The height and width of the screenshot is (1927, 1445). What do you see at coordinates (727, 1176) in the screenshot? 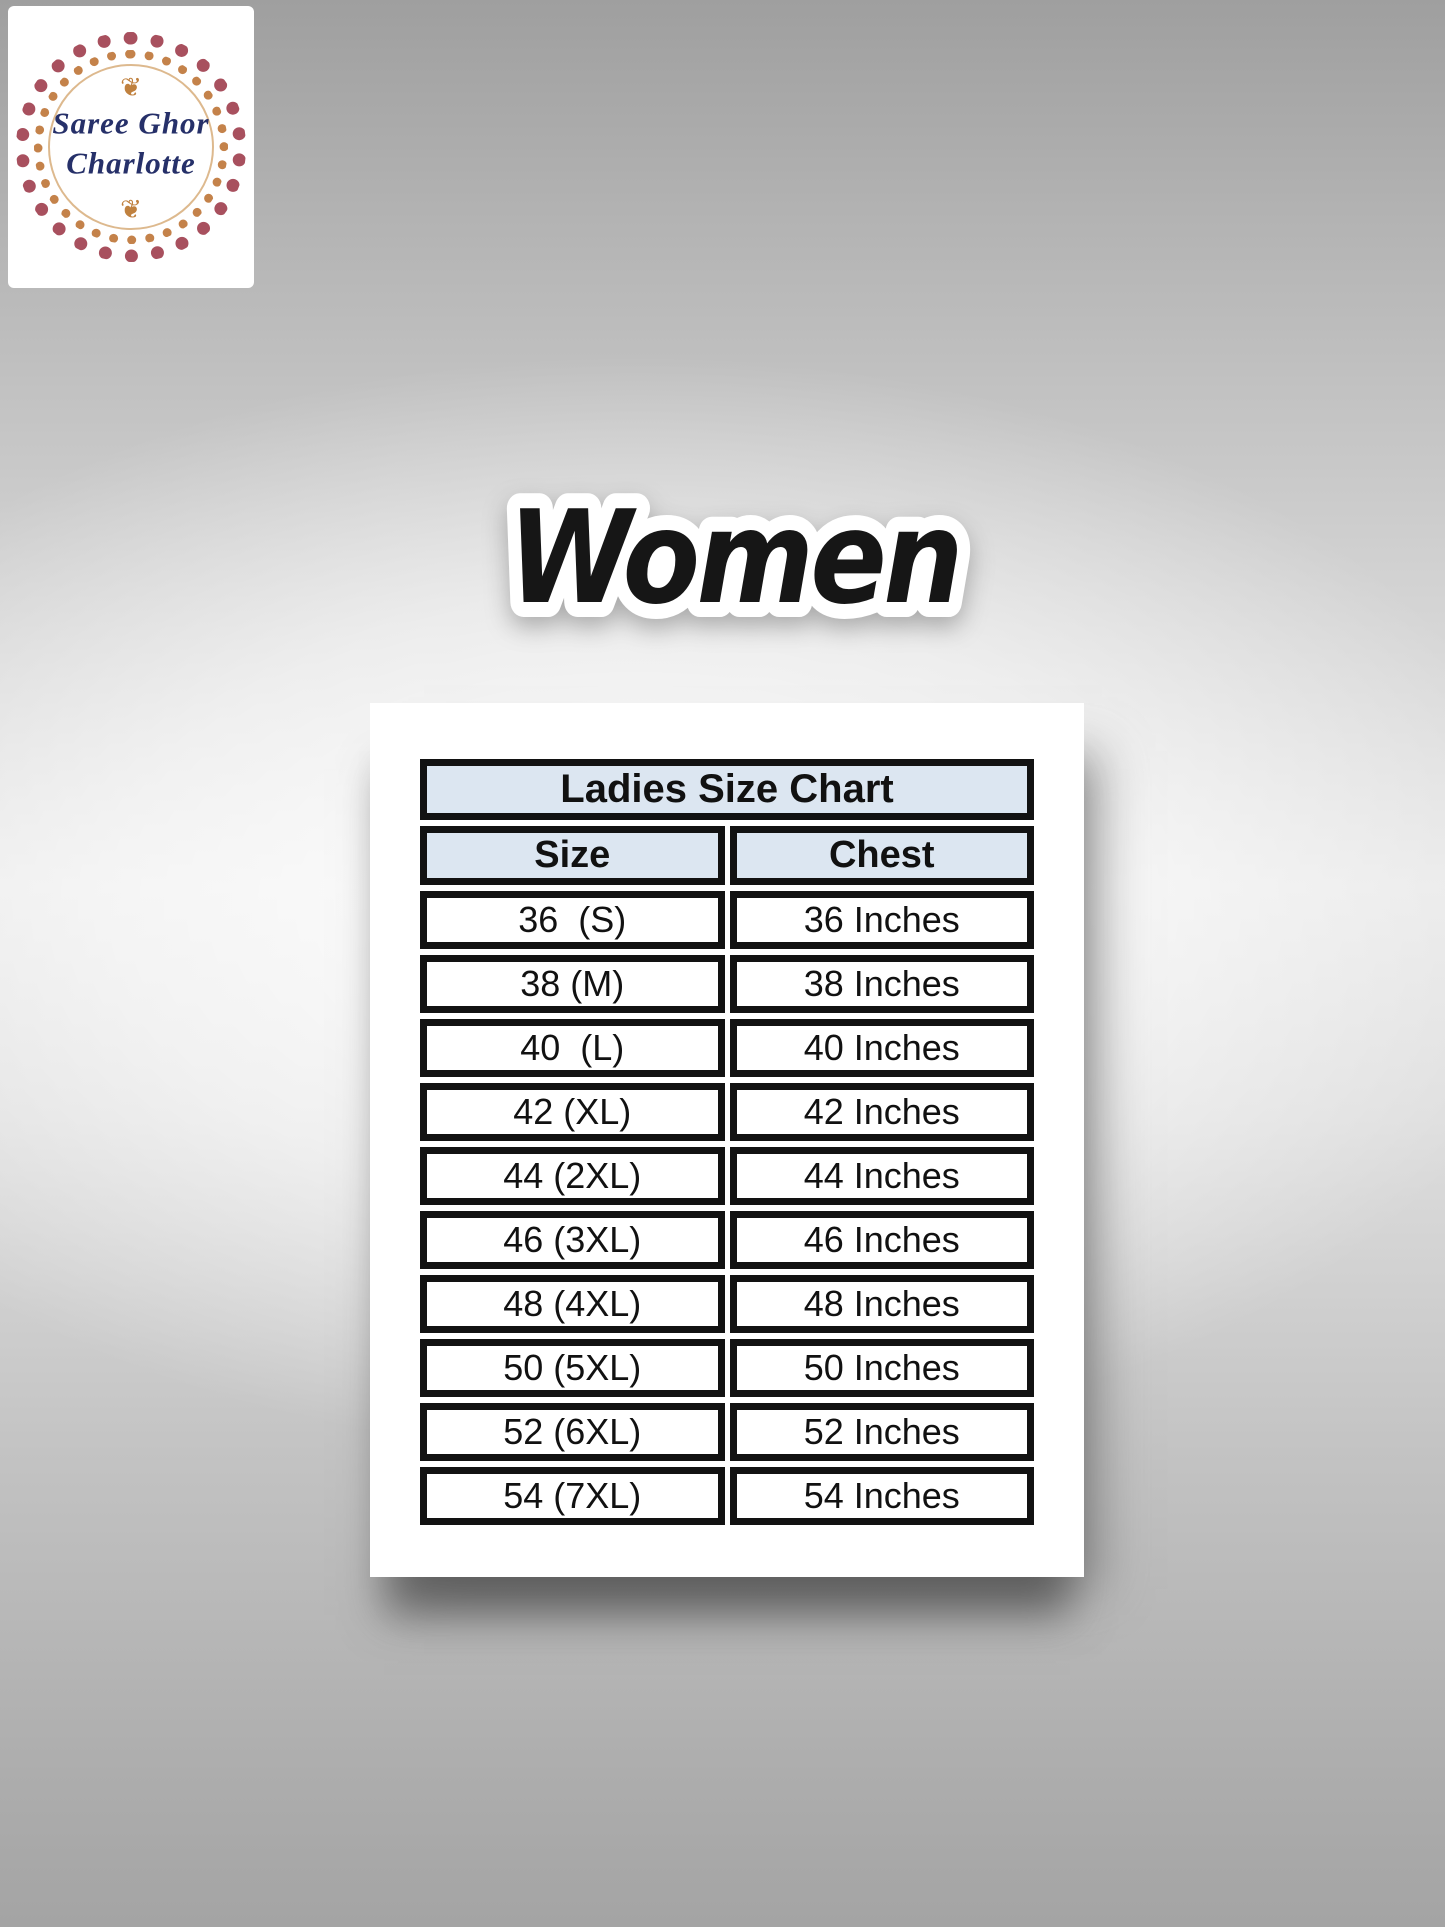
I see `table-row: 44 (2XL) 44 Inches` at bounding box center [727, 1176].